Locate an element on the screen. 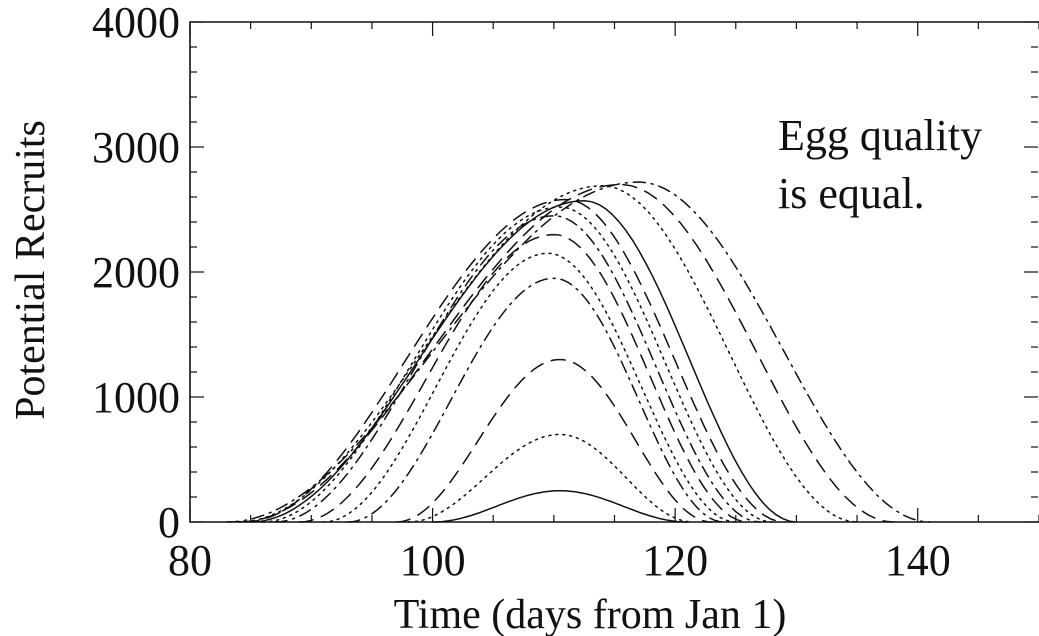  y-tick-label: 1000 is located at coordinates (136, 397).